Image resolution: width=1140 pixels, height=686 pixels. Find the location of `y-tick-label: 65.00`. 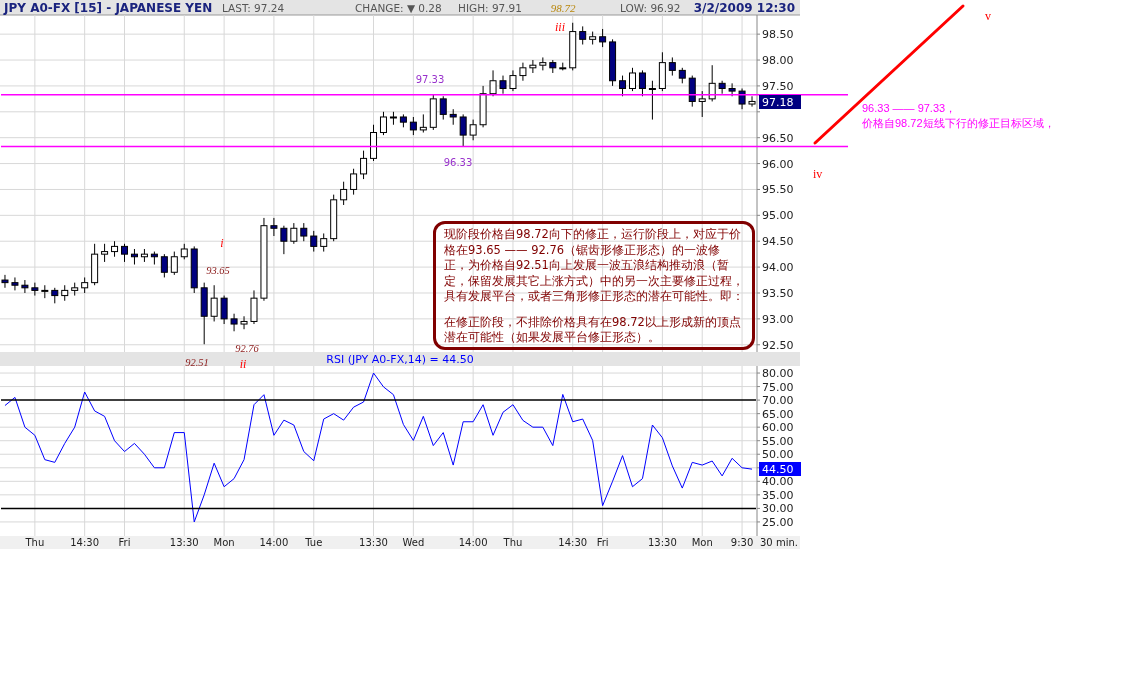

y-tick-label: 65.00 is located at coordinates (778, 414).